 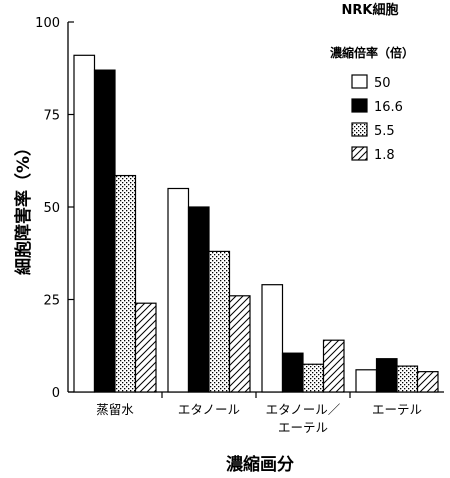 What do you see at coordinates (372, 52) in the screenshot?
I see `legend-title: 濃縮倍率（倍）` at bounding box center [372, 52].